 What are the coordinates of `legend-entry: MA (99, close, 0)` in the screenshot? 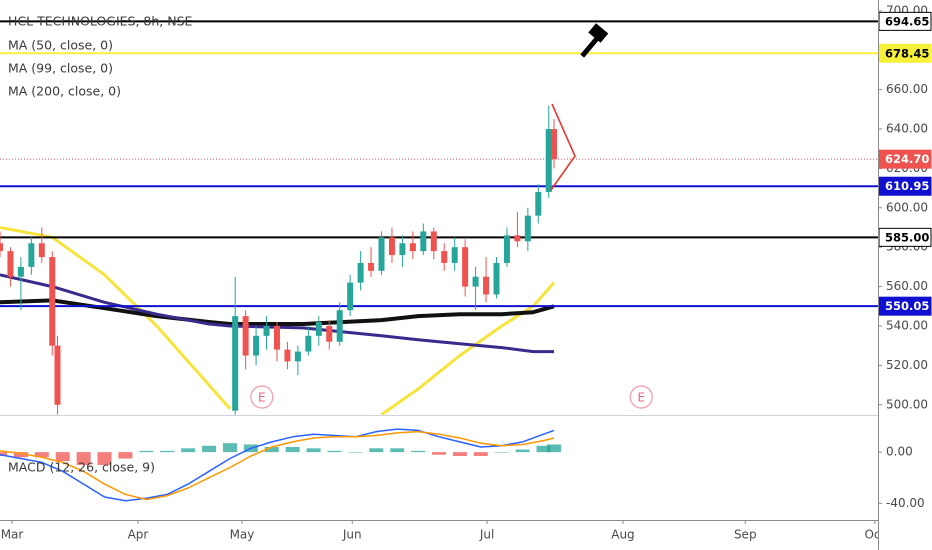 It's located at (60, 68).